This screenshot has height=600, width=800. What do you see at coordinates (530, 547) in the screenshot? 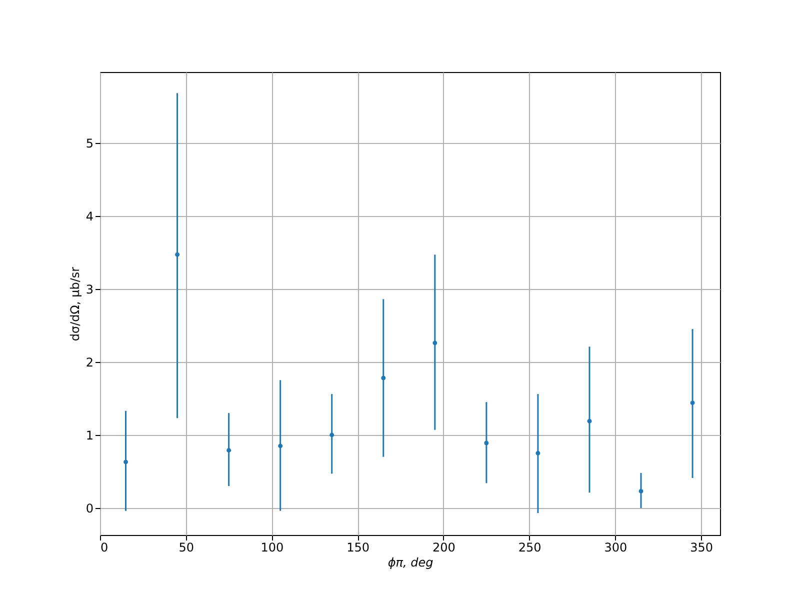
I see `x-tick-label: 250` at bounding box center [530, 547].